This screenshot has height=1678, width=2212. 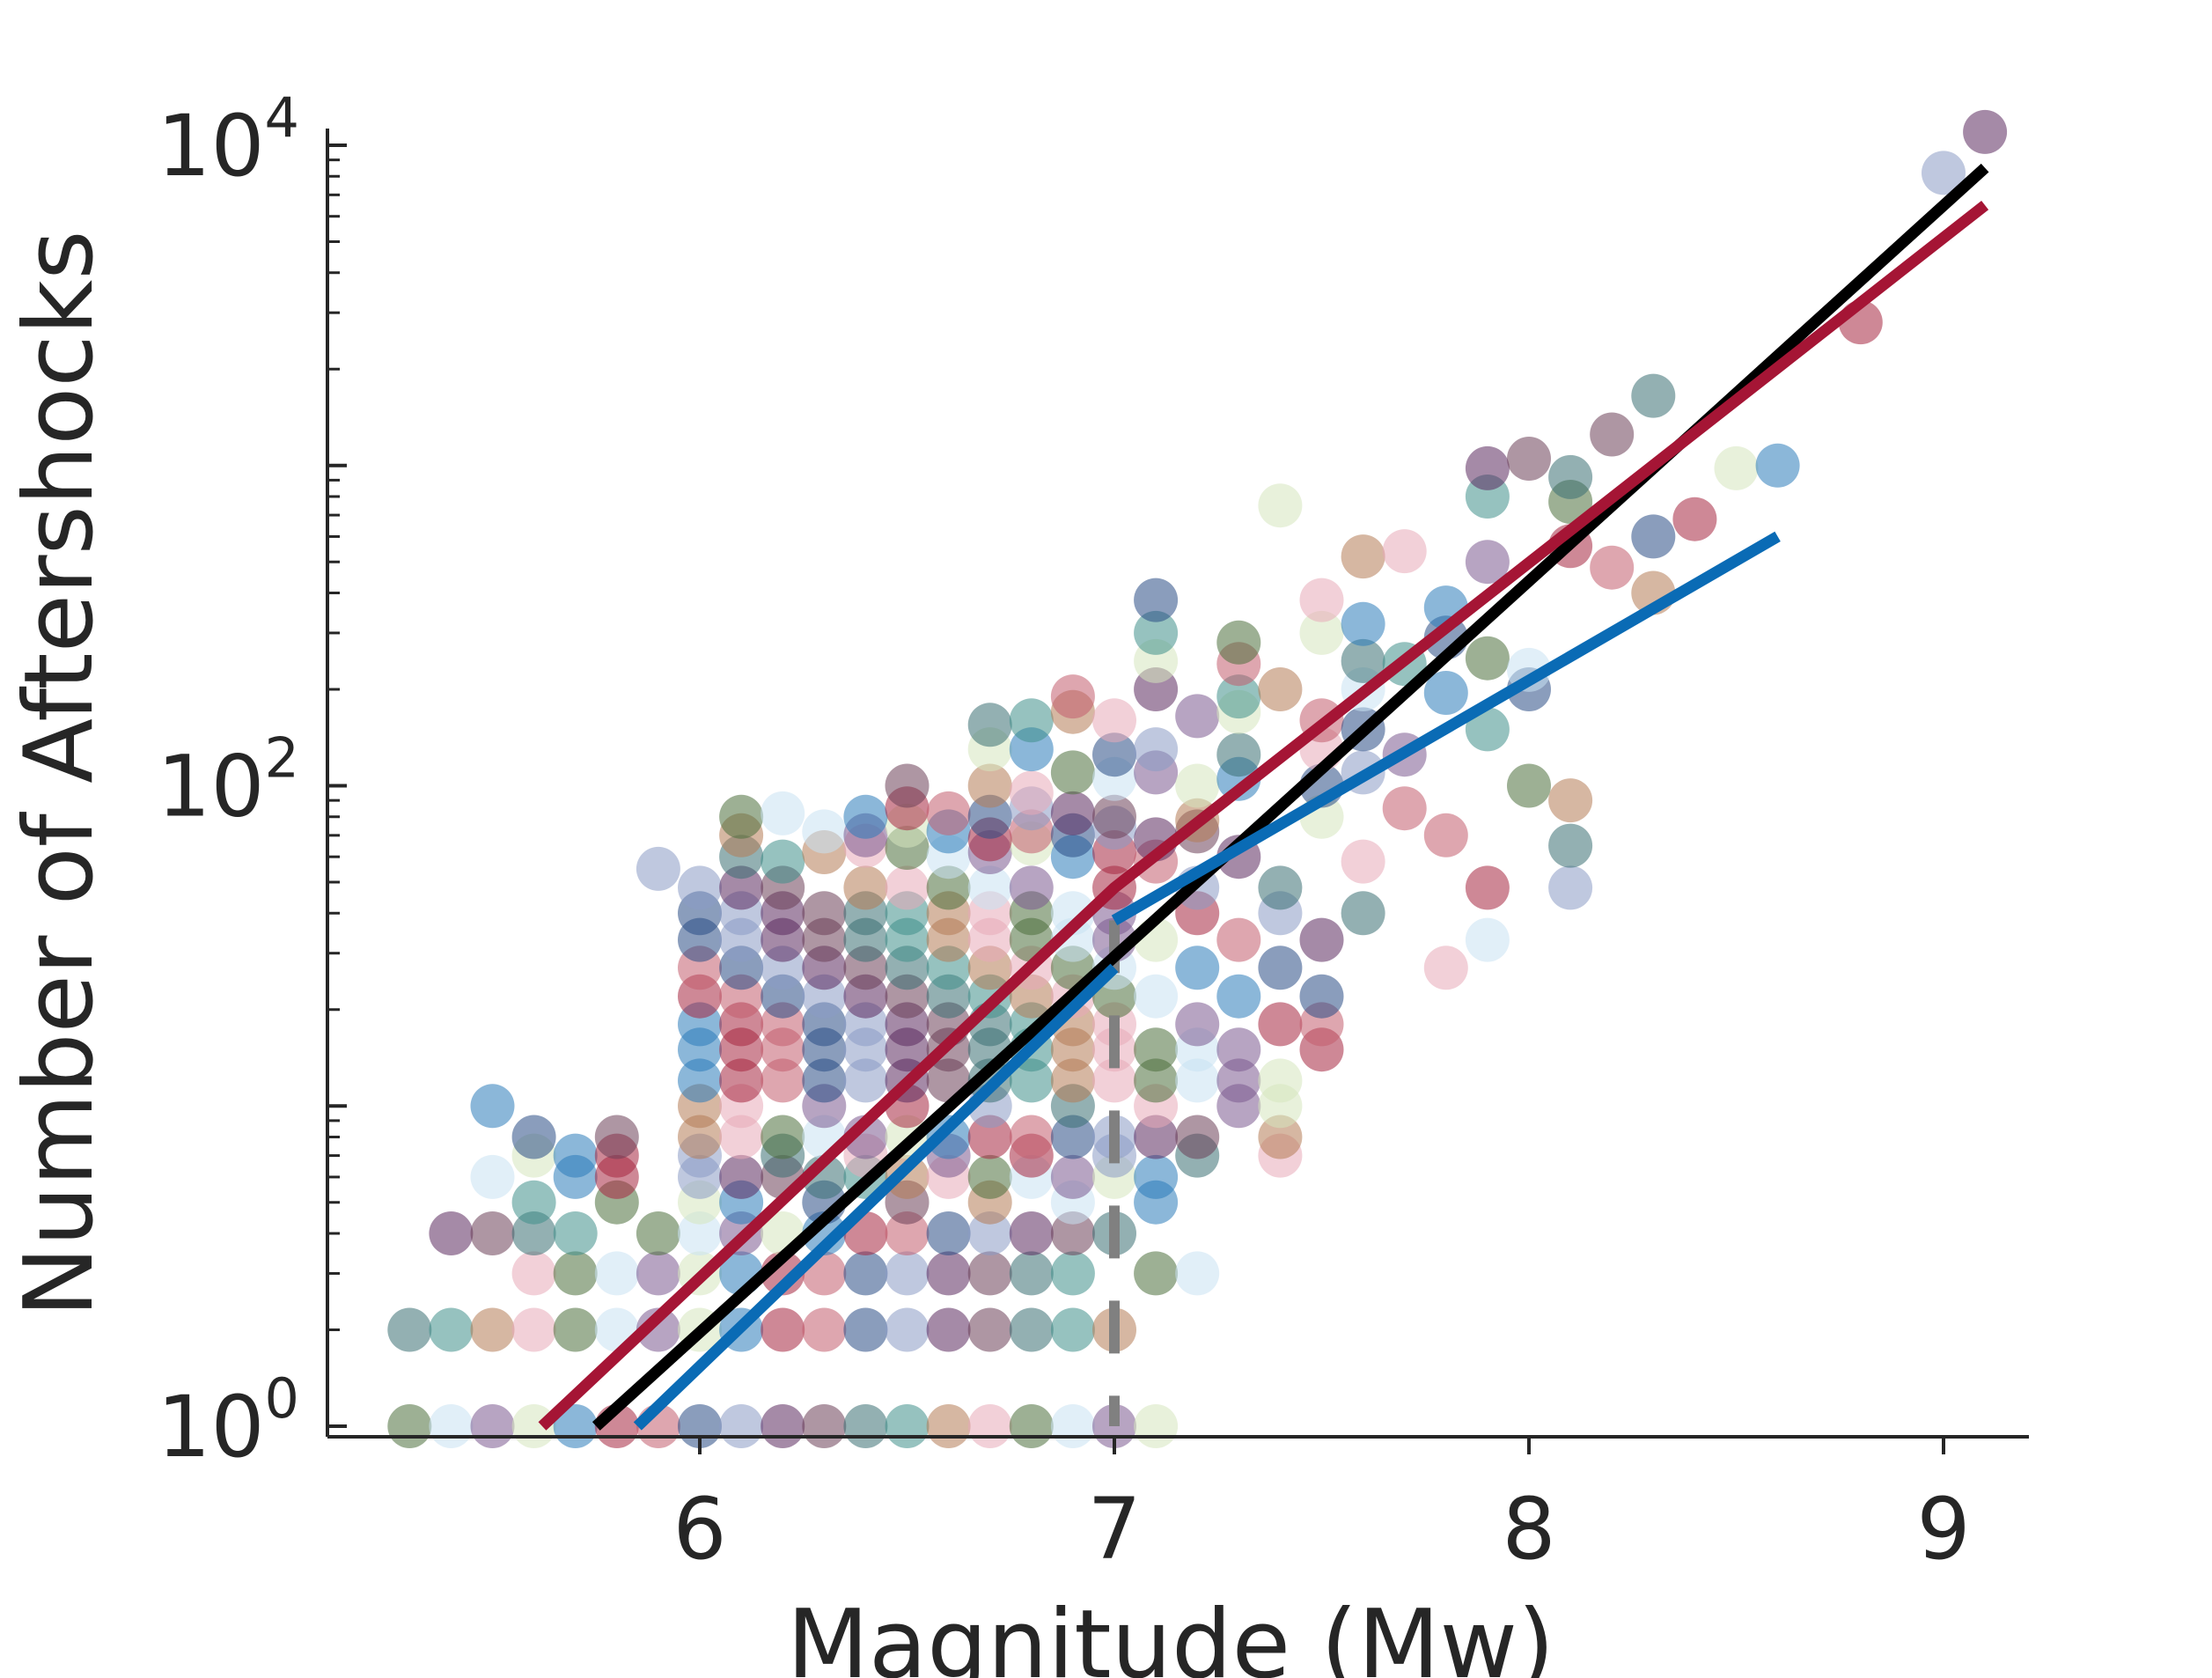 I want to click on x-tick-label: 8, so click(x=1528, y=1529).